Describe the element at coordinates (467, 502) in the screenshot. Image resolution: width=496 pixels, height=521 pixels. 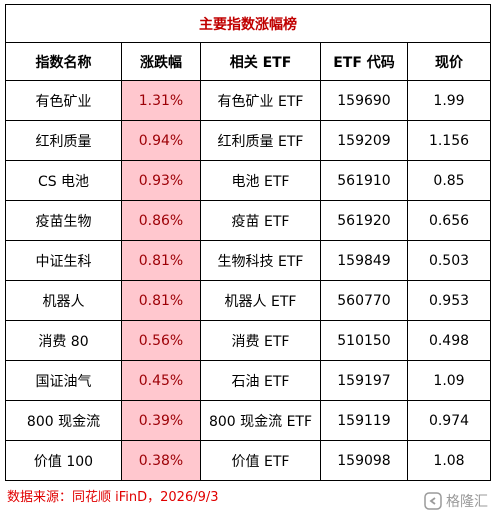
I see `watermark-text: 格隆汇` at that location.